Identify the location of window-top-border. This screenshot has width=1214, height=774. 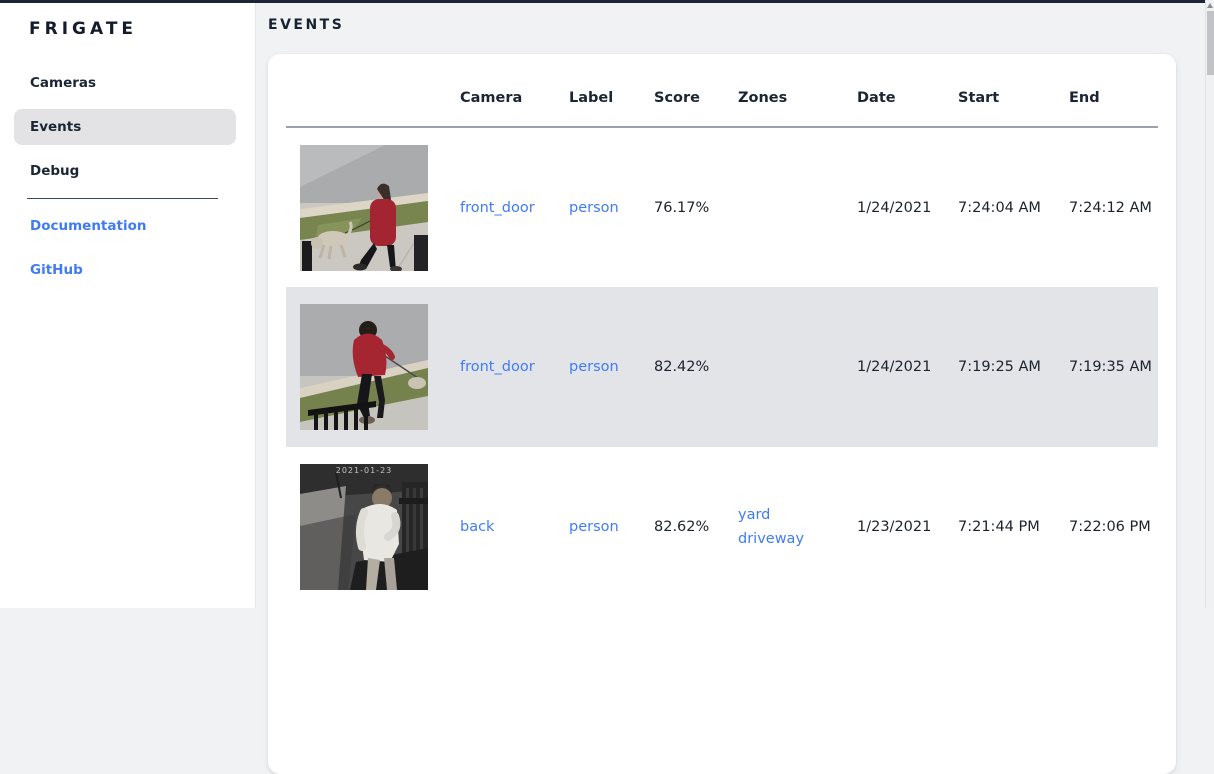
(602, 1).